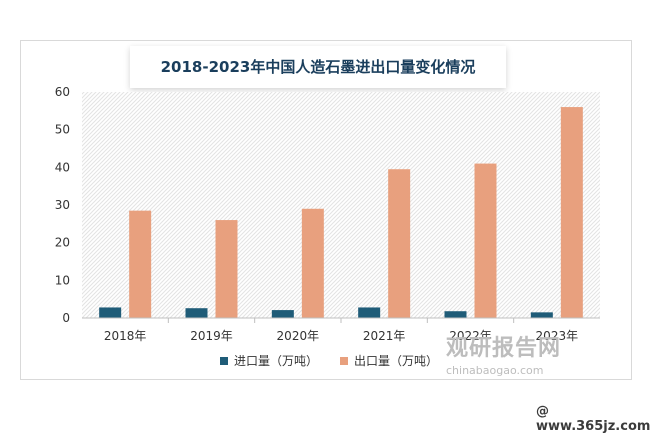 The height and width of the screenshot is (434, 658). What do you see at coordinates (396, 361) in the screenshot?
I see `legend-label-export: 出口量（万吨）` at bounding box center [396, 361].